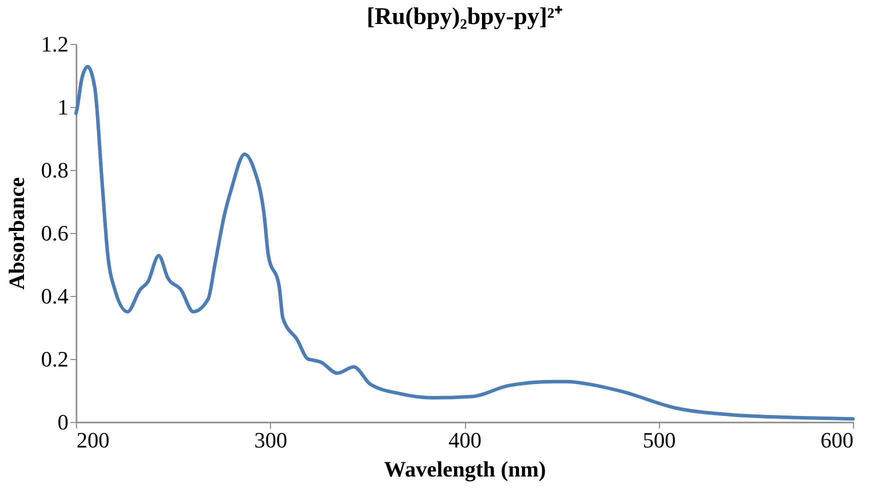 The image size is (871, 489). Describe the element at coordinates (465, 440) in the screenshot. I see `x-tick-label: 400` at that location.